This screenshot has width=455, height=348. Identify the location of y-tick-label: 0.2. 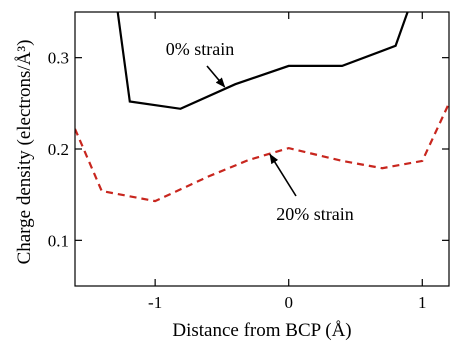
(58, 149).